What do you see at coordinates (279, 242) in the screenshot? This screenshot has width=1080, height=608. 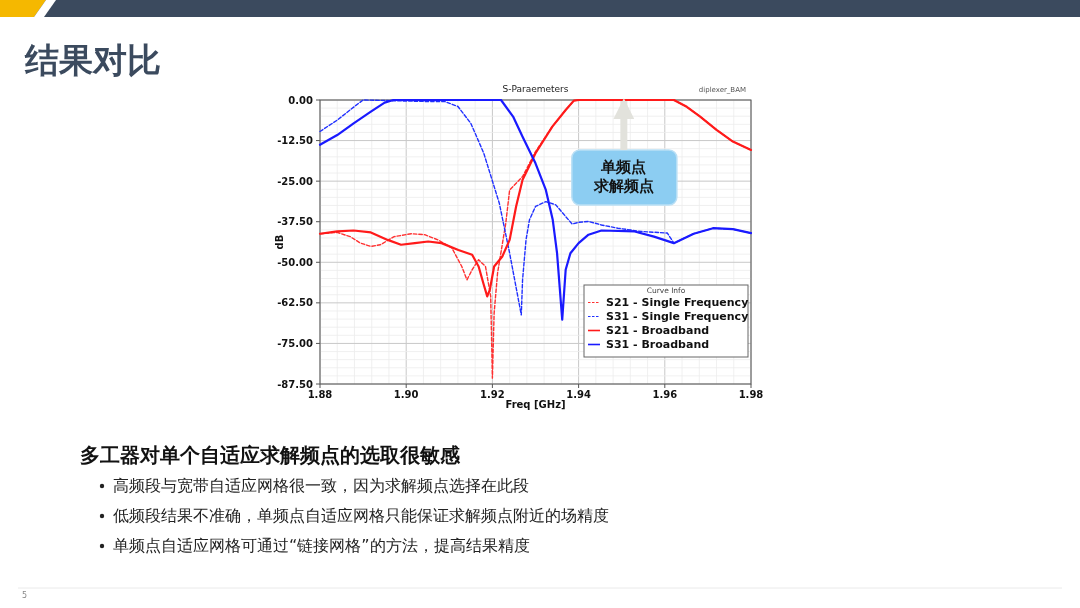 I see `y-axis-title: dB` at bounding box center [279, 242].